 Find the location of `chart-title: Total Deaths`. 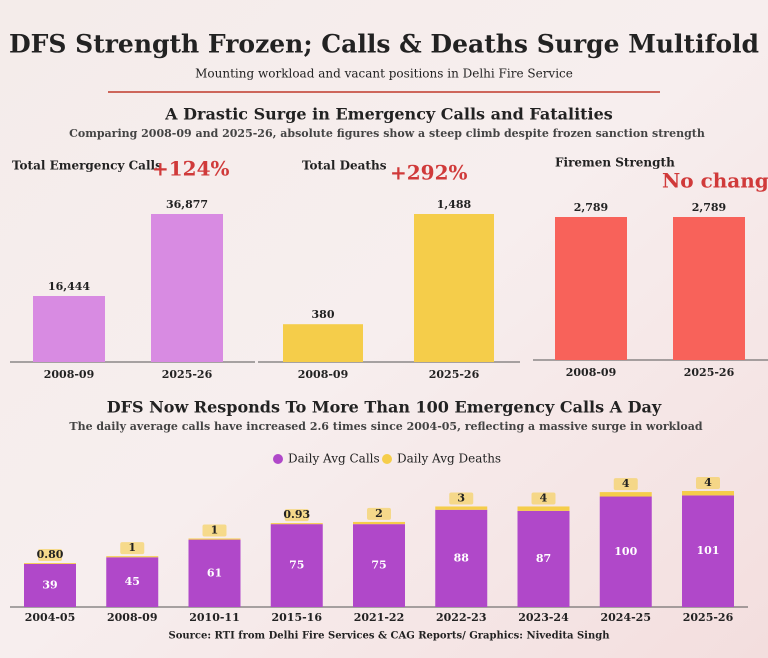

chart-title: Total Deaths is located at coordinates (344, 166).